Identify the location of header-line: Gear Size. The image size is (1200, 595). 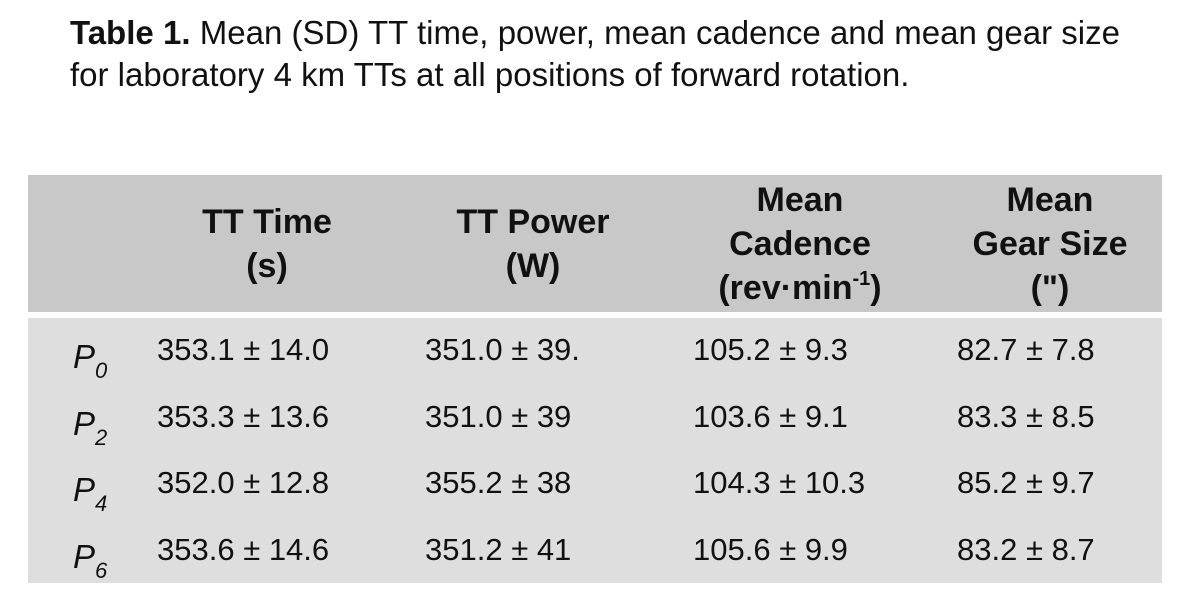
(1050, 243).